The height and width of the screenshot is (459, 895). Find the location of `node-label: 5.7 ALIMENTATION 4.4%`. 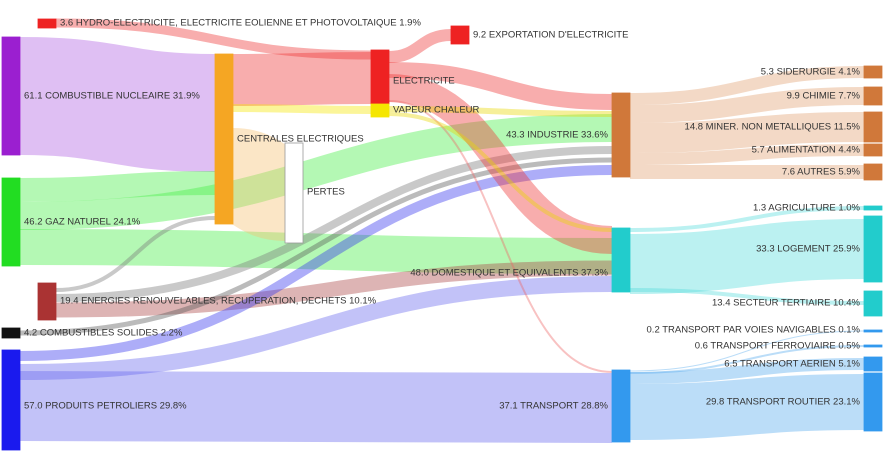

node-label: 5.7 ALIMENTATION 4.4% is located at coordinates (806, 150).